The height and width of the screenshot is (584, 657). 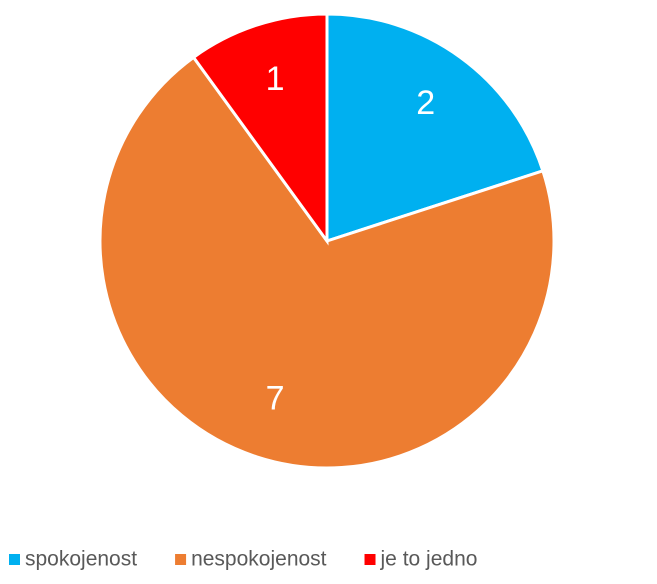 What do you see at coordinates (275, 79) in the screenshot?
I see `data-label: 1` at bounding box center [275, 79].